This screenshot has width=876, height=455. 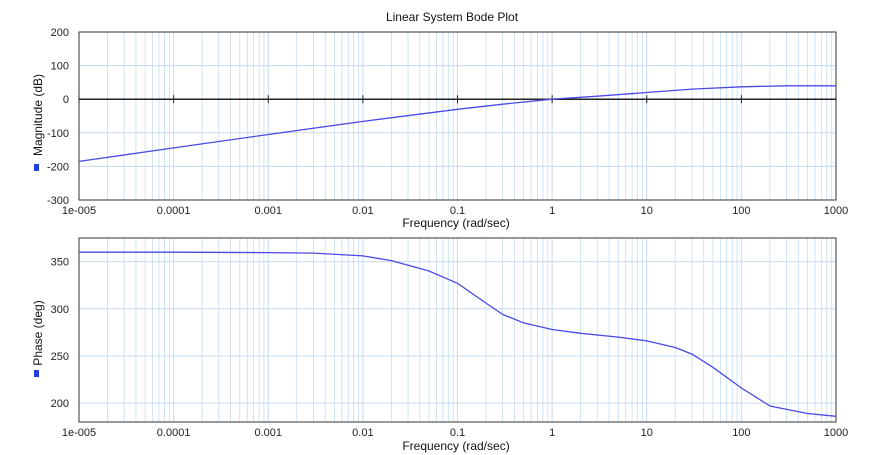 I want to click on phase-y-axis-label: Phase (deg), so click(x=38, y=332).